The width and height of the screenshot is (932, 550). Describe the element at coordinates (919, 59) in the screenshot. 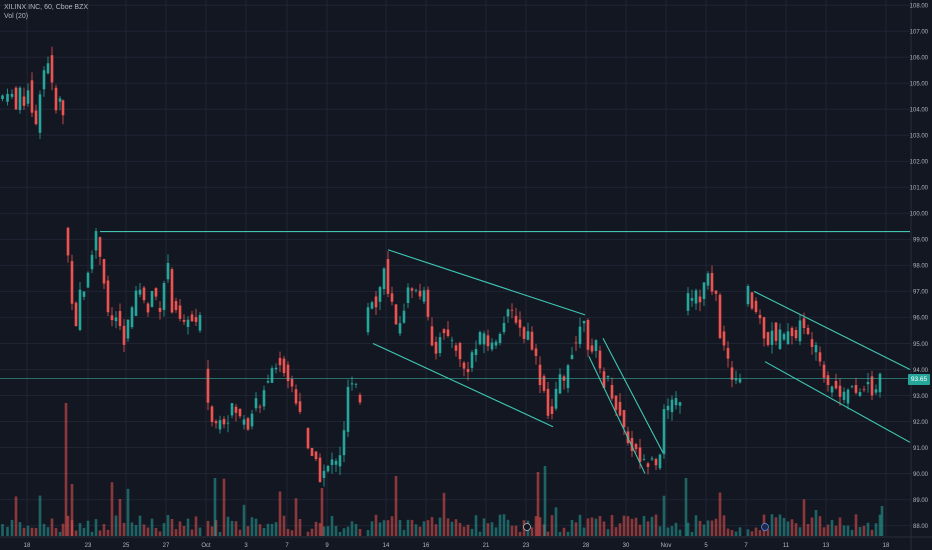

I see `y-tick-label: 106.00` at that location.